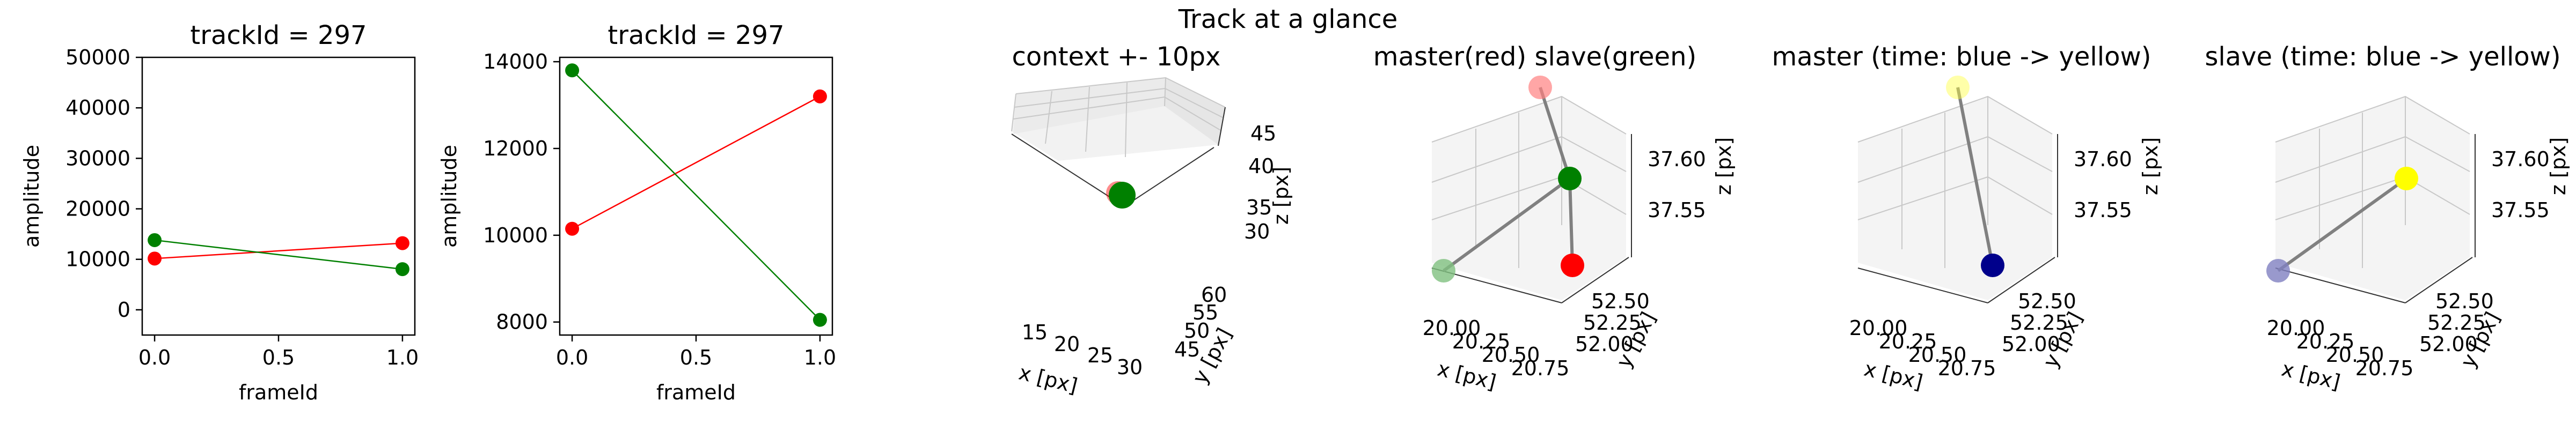  What do you see at coordinates (1100, 355) in the screenshot?
I see `x-tick-label: 25` at bounding box center [1100, 355].